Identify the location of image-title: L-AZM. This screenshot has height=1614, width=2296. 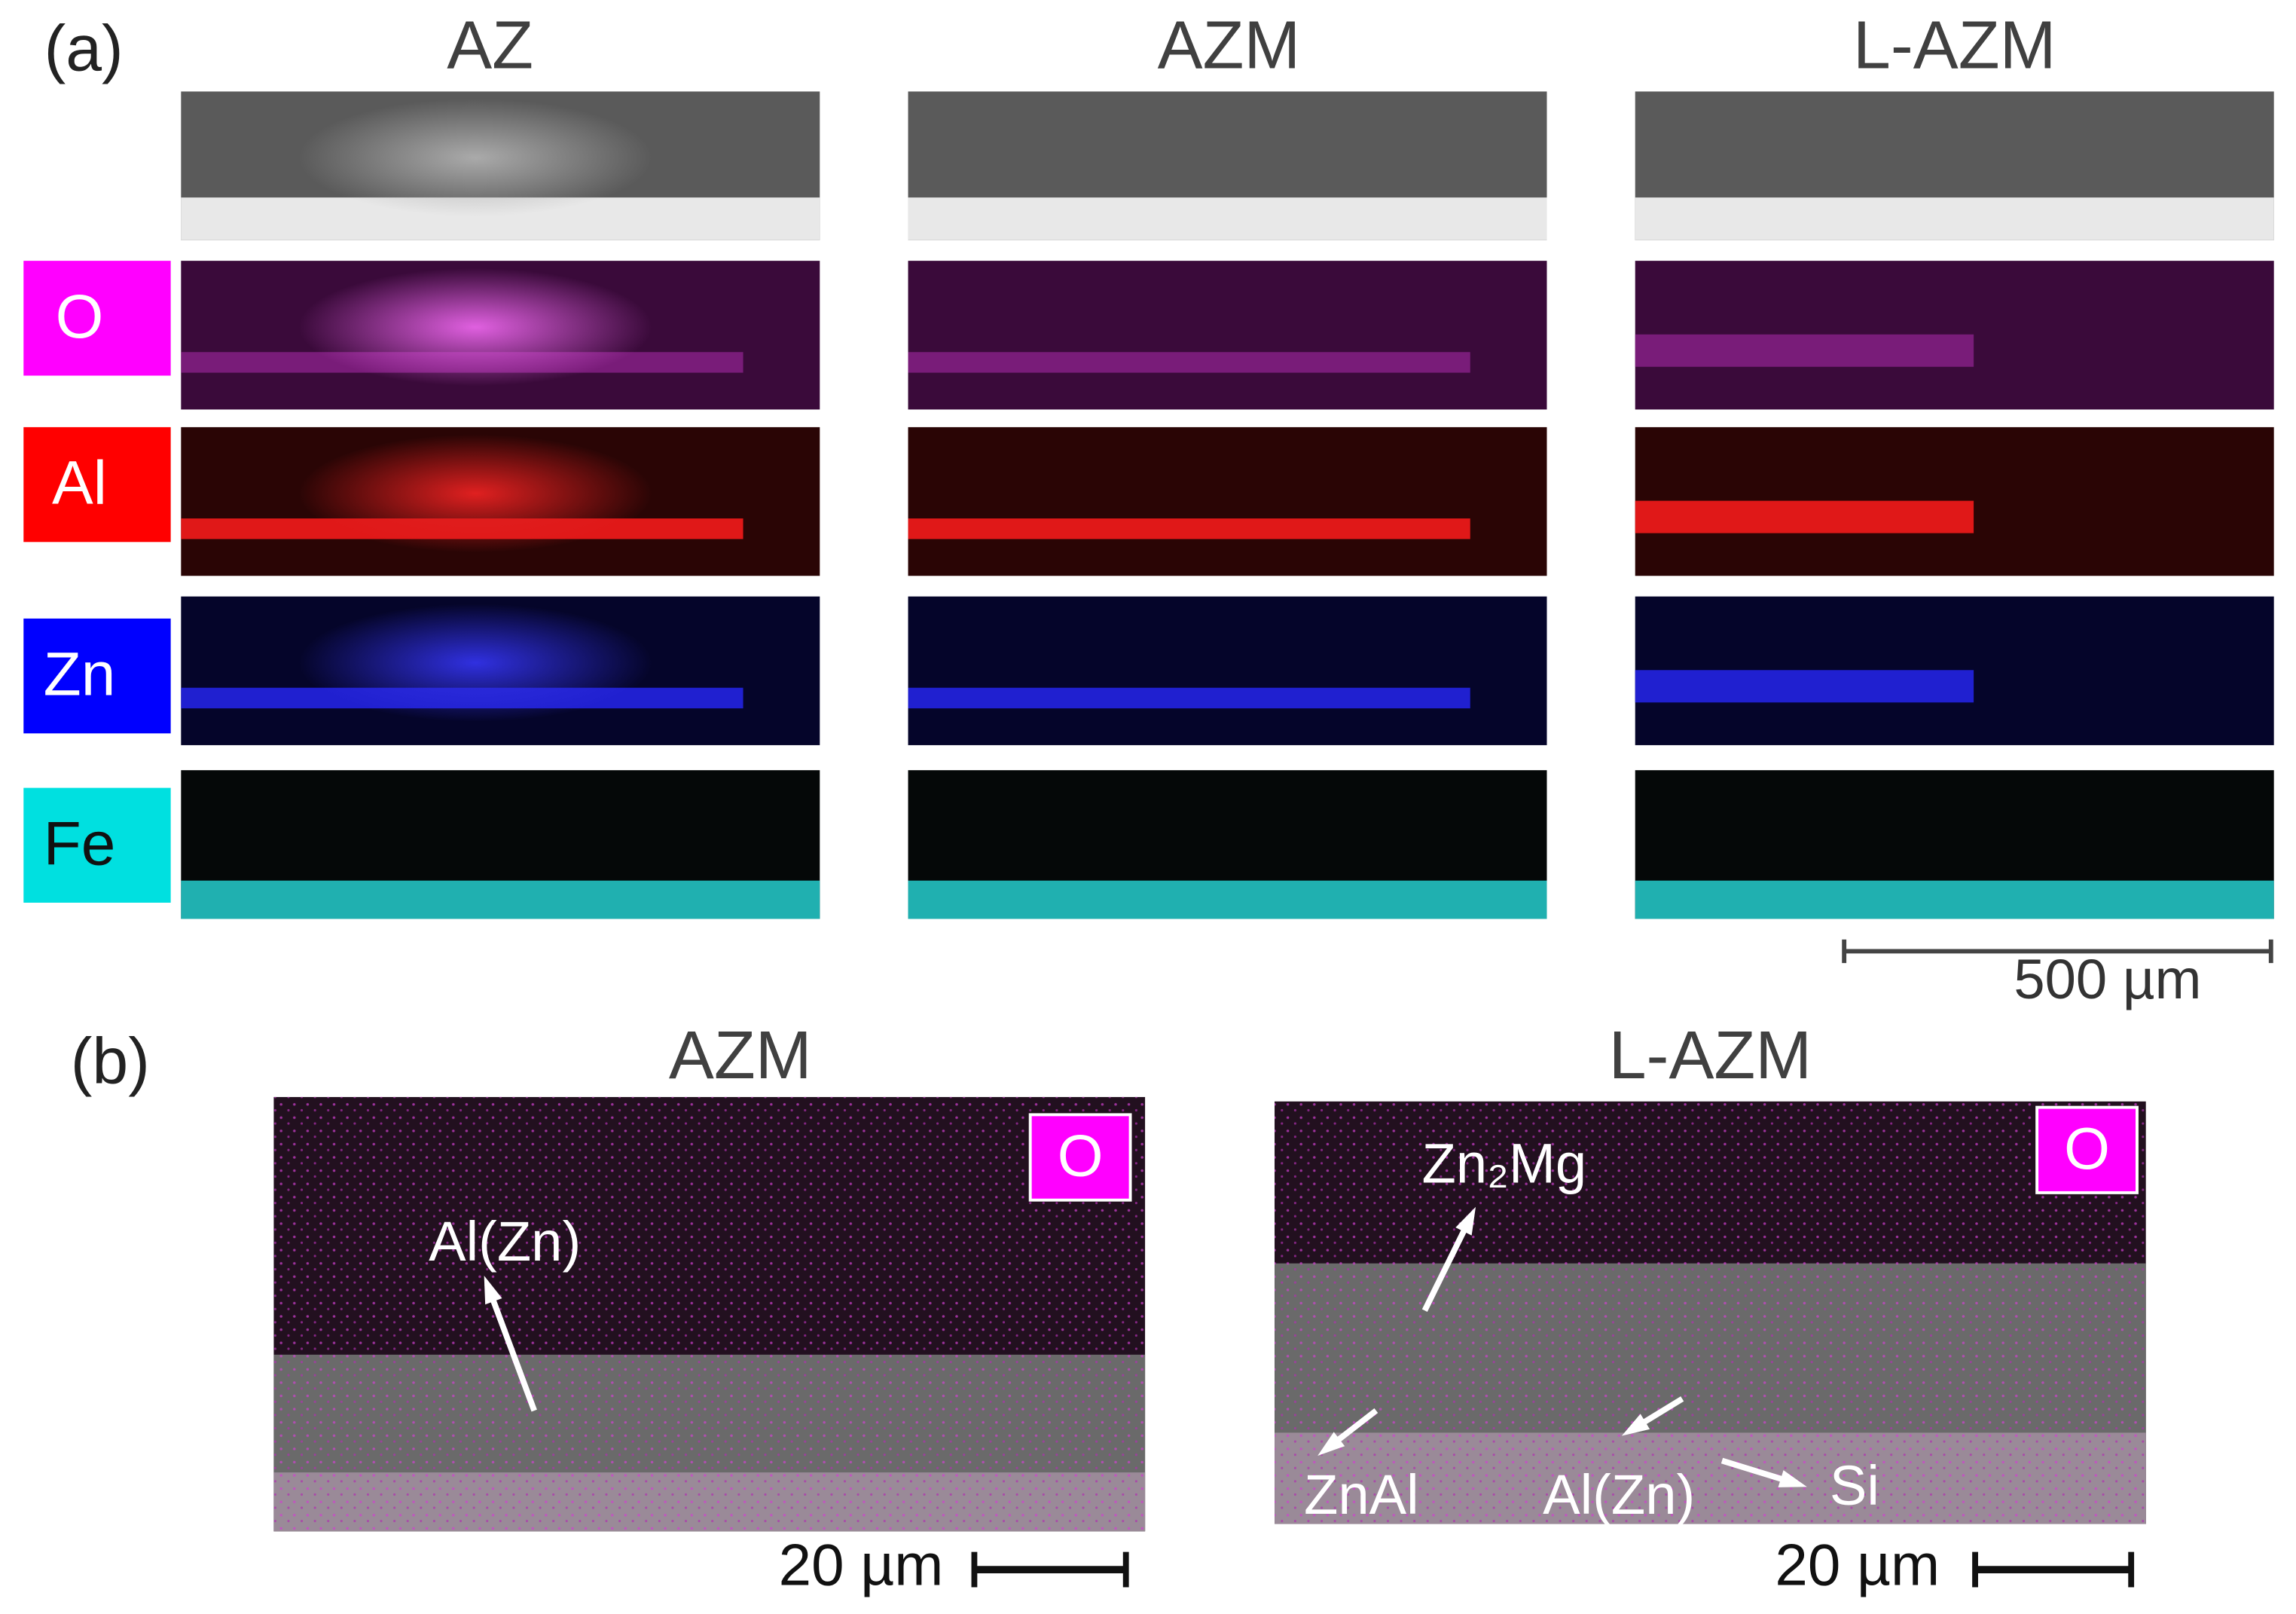
(1710, 1055).